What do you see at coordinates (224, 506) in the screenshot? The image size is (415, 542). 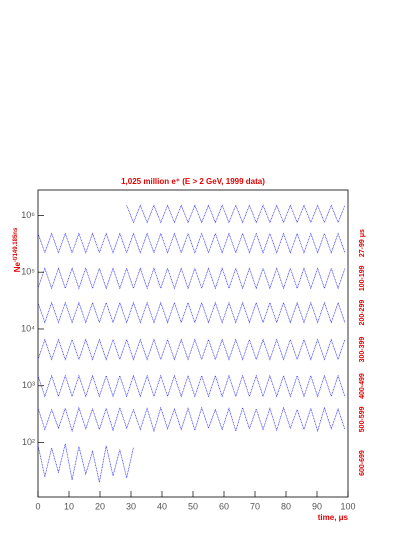 I see `x-tick-label: 60` at bounding box center [224, 506].